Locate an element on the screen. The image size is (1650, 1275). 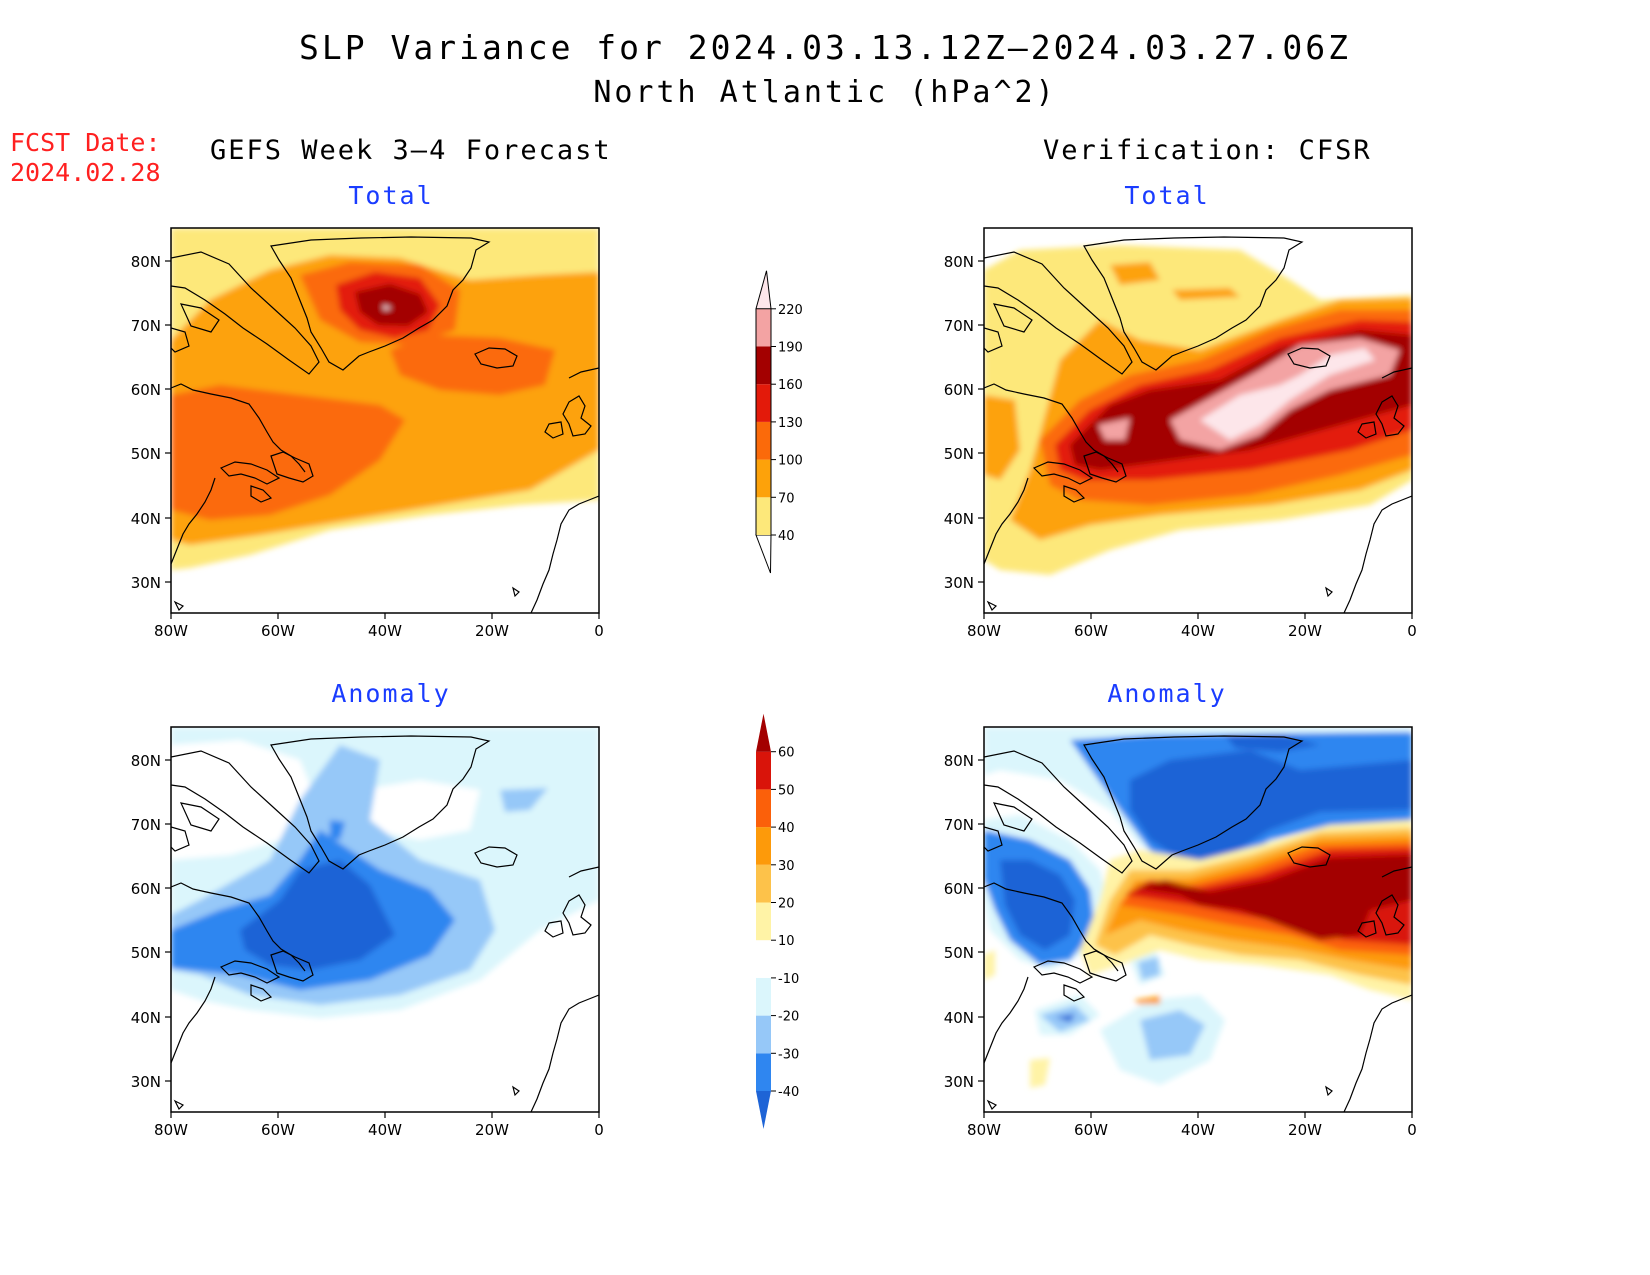
colorbar-total-label: 130 is located at coordinates (790, 423).